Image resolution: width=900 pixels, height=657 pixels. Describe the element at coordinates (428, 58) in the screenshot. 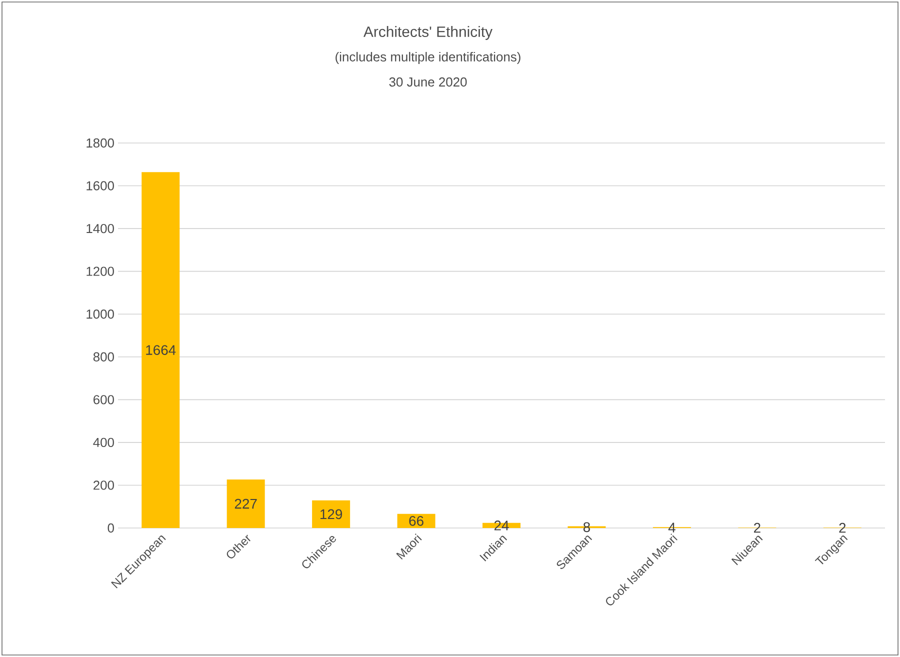

I see `chart-subtitle: (includes multiple identifications)` at that location.